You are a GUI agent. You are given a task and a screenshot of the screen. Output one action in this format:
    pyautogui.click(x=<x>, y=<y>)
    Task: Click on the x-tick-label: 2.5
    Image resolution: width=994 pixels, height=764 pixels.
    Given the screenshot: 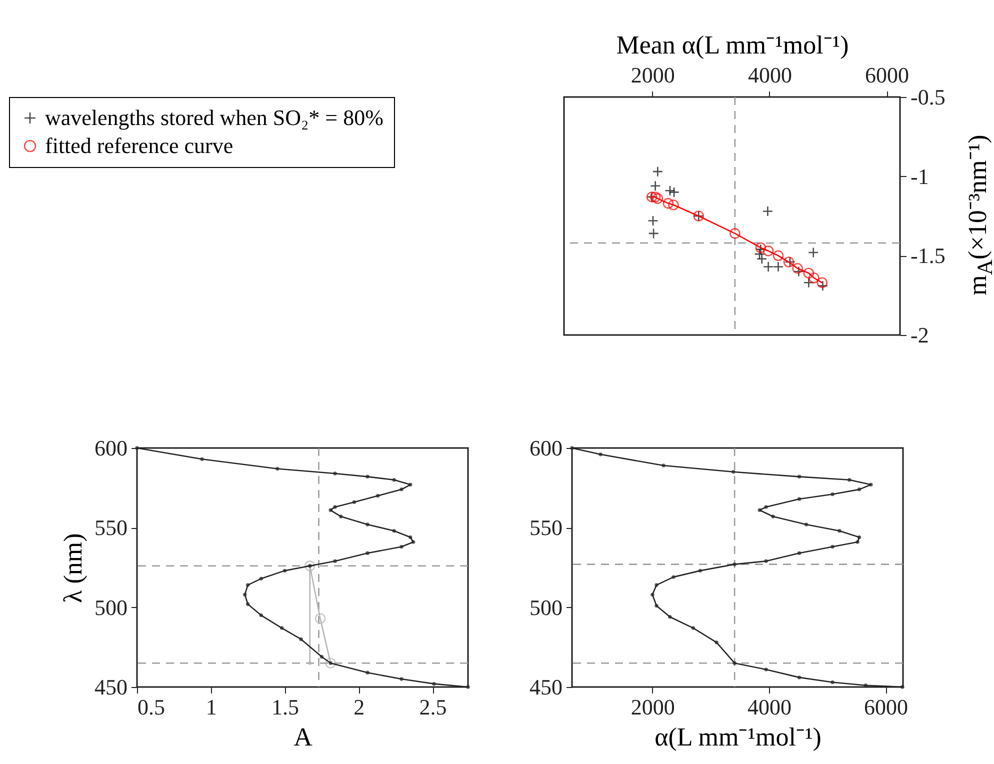 What is the action you would take?
    pyautogui.click(x=433, y=707)
    